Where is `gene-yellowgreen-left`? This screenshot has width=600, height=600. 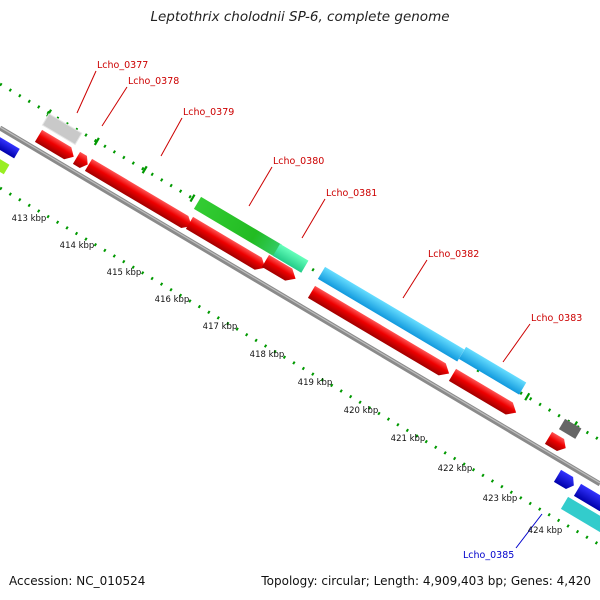
gene-yellowgreen-left is located at coordinates (5, 165).